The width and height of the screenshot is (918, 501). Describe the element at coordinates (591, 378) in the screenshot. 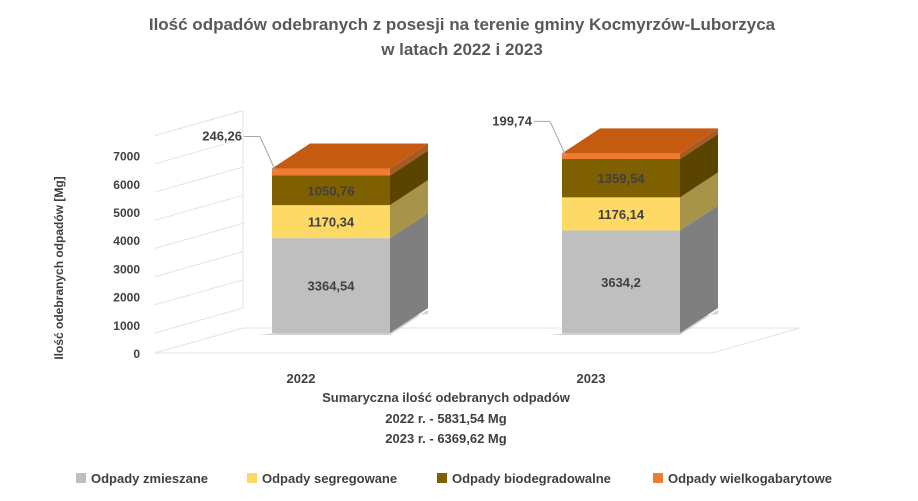

I see `x-tick-label: 2023` at that location.